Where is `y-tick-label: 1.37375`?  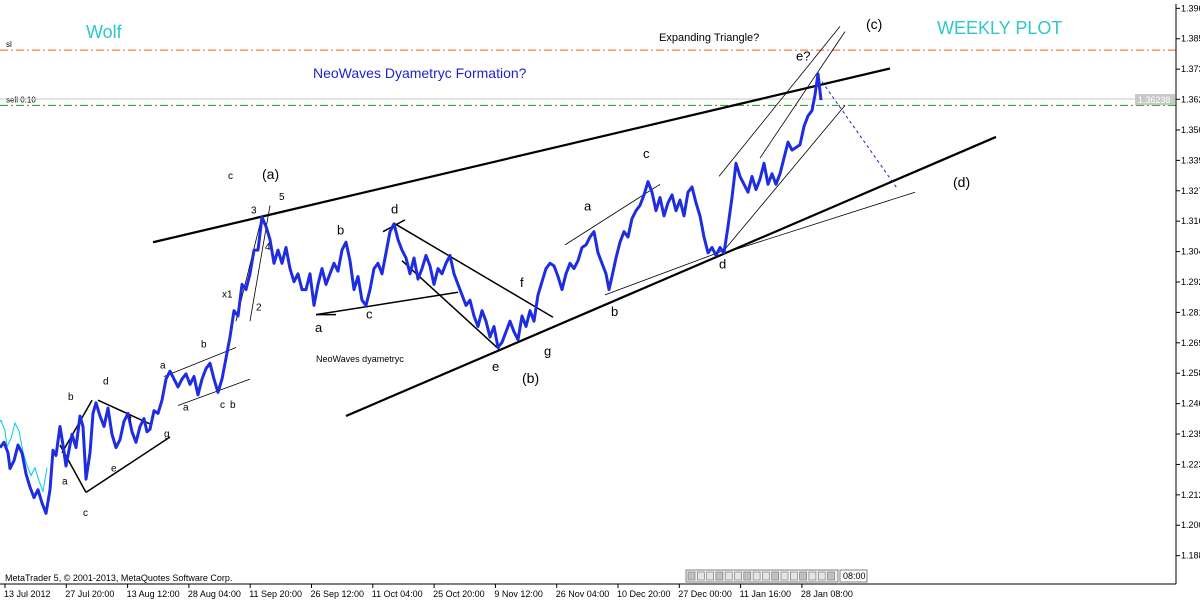
y-tick-label: 1.37375 is located at coordinates (1190, 69).